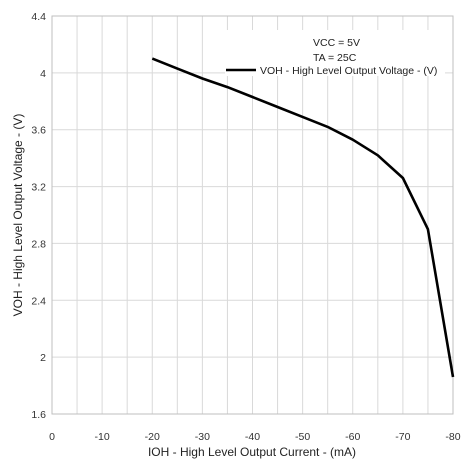 This screenshot has height=459, width=461. Describe the element at coordinates (38, 415) in the screenshot. I see `y-tick-label: 1.6` at that location.